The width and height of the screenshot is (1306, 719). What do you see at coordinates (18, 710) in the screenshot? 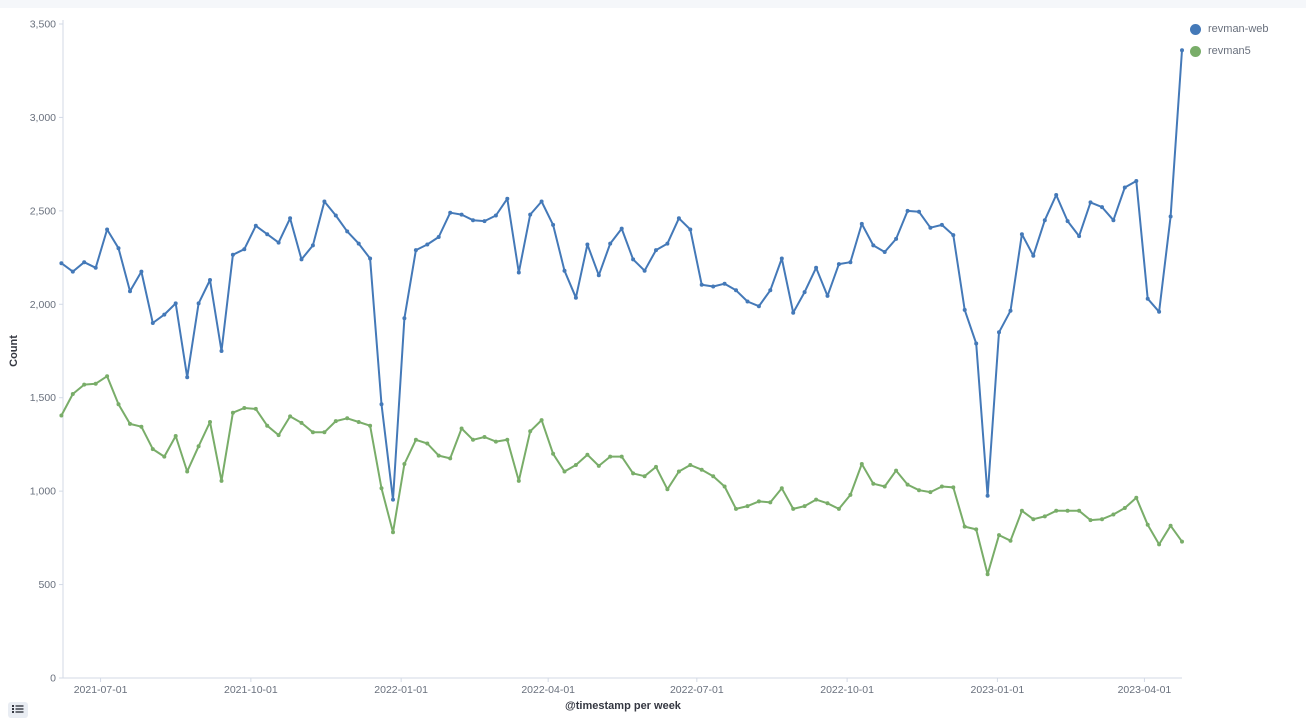
I see `legend-toggle-button` at bounding box center [18, 710].